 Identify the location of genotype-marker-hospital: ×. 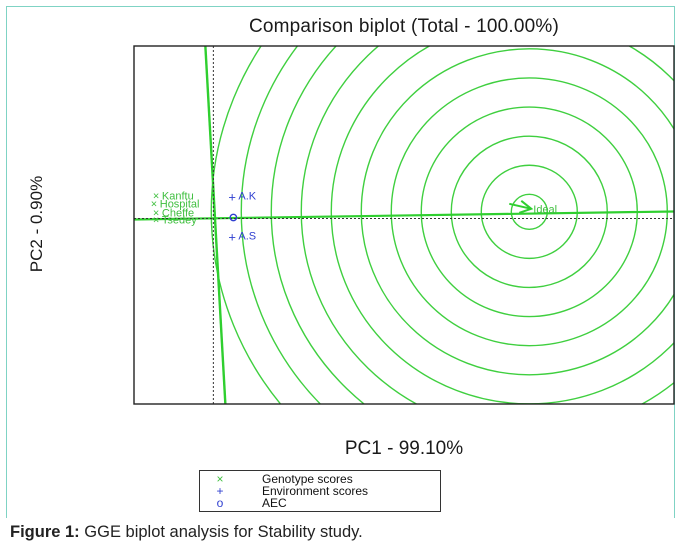
(154, 204).